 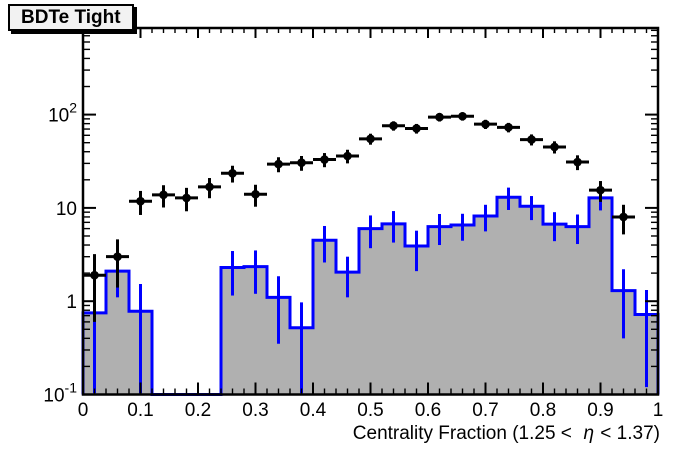 I want to click on x-tick-label: 0.7, so click(x=485, y=410).